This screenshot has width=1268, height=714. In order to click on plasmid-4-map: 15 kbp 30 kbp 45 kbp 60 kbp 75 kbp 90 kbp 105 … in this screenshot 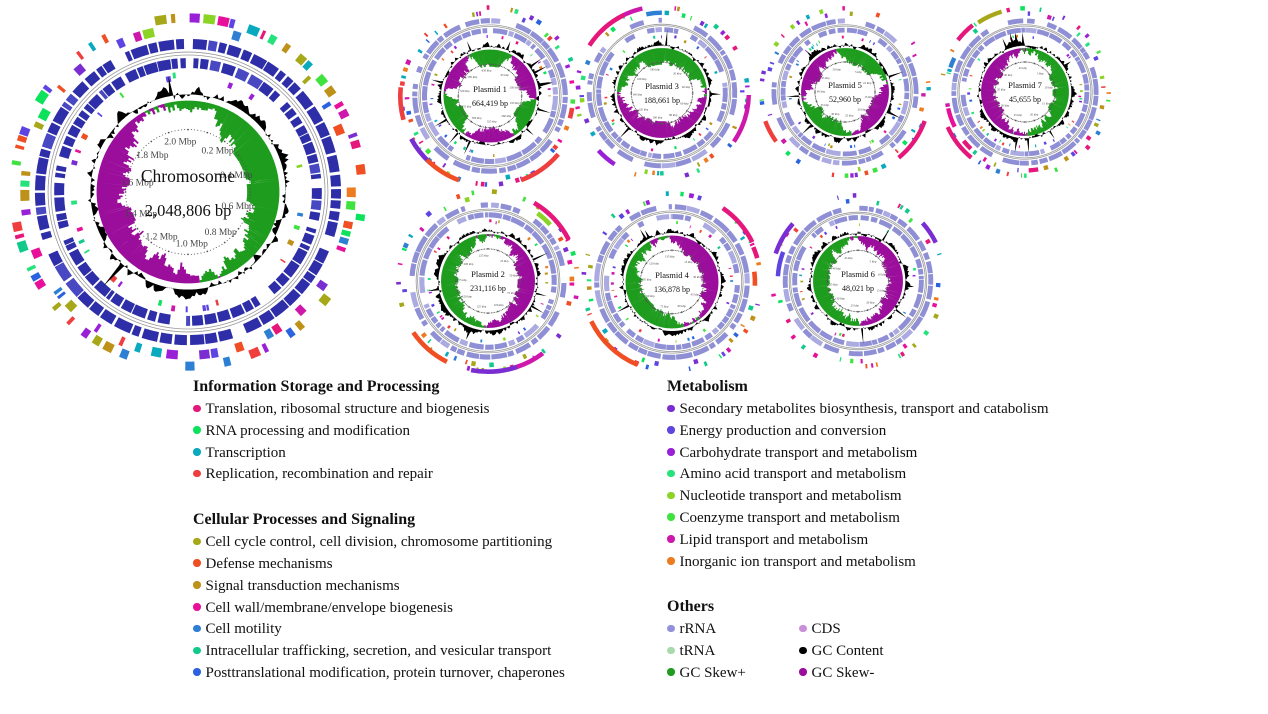, I will do `click(671, 281)`.